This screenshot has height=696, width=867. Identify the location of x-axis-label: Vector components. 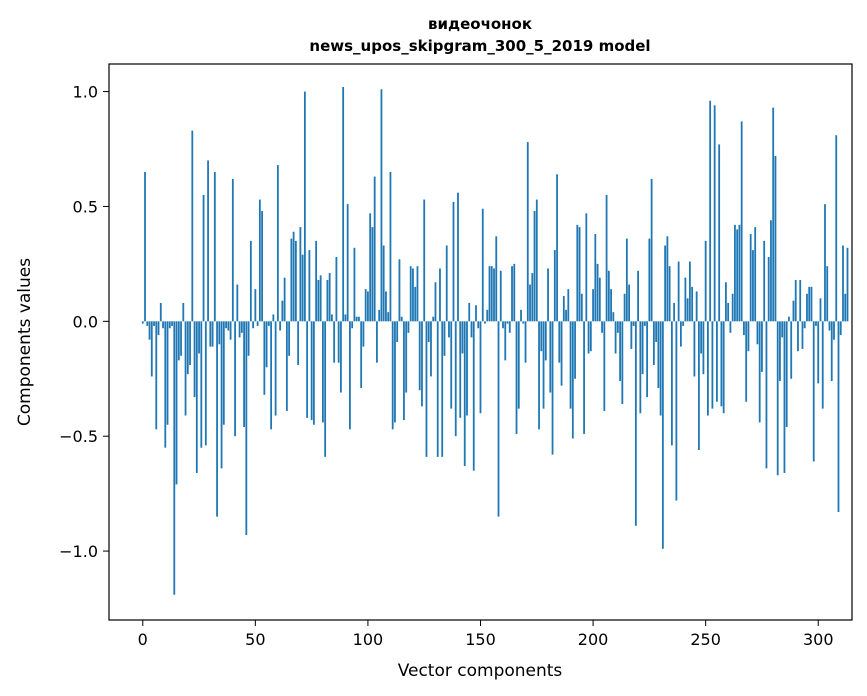
(480, 671).